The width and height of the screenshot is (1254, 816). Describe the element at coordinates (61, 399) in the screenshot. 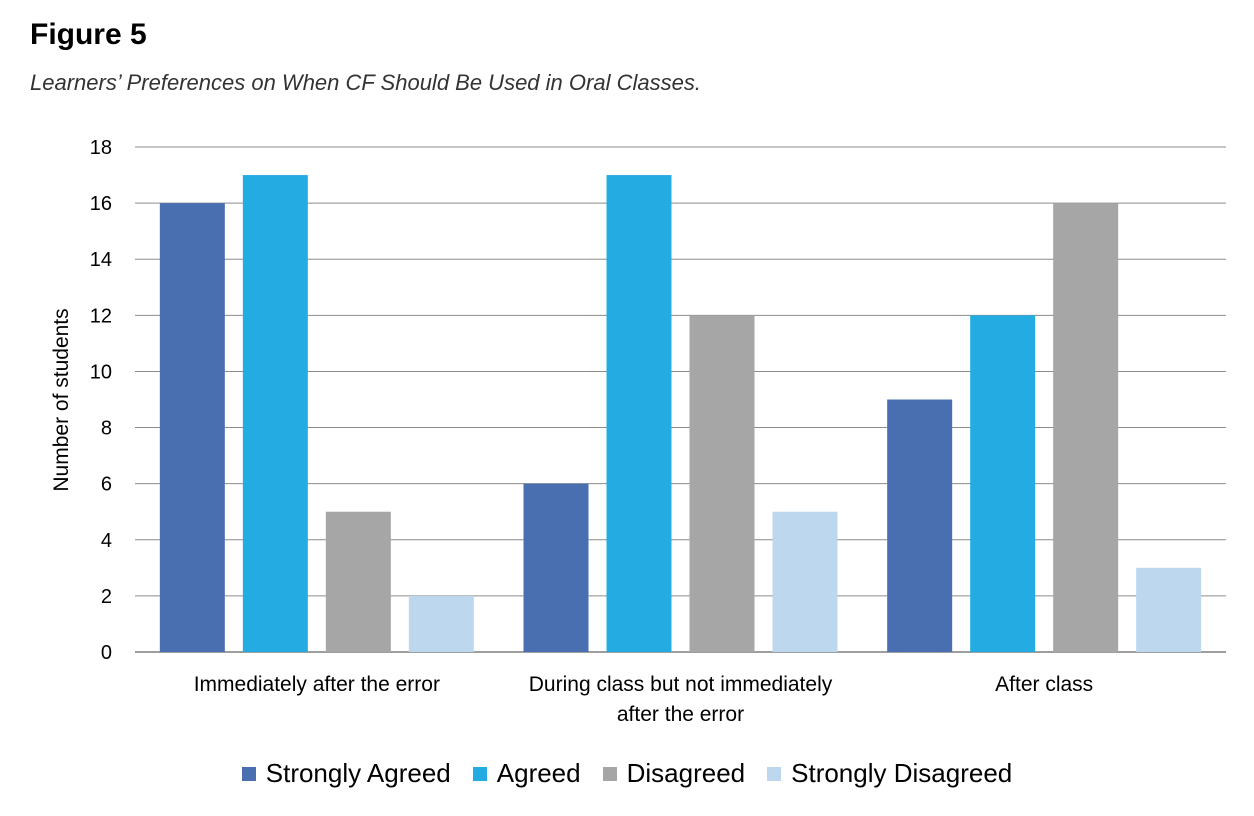

I see `y-axis-label: Number of students` at that location.